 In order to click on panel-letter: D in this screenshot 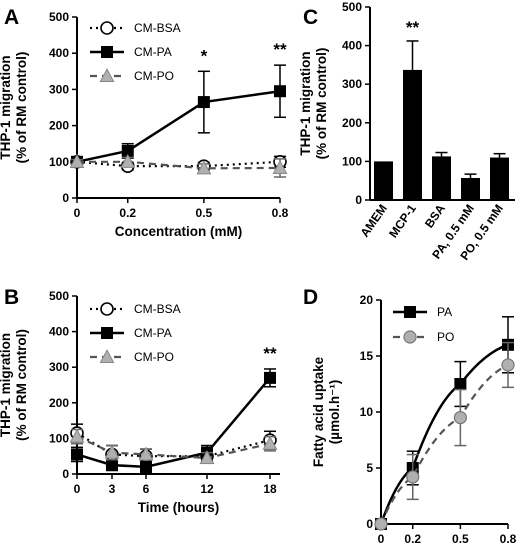, I will do `click(310, 297)`.